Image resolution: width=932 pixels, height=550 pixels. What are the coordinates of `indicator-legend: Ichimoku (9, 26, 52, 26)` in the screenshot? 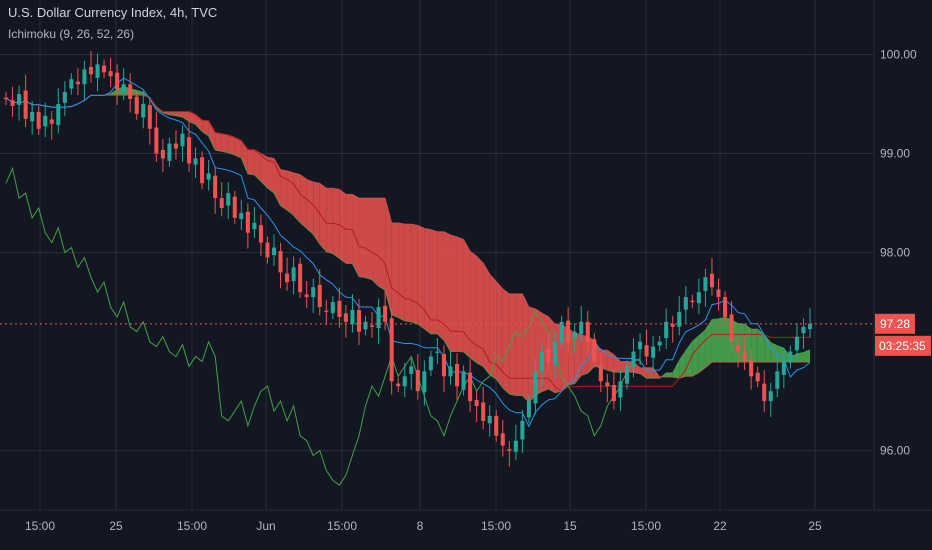 It's located at (71, 34).